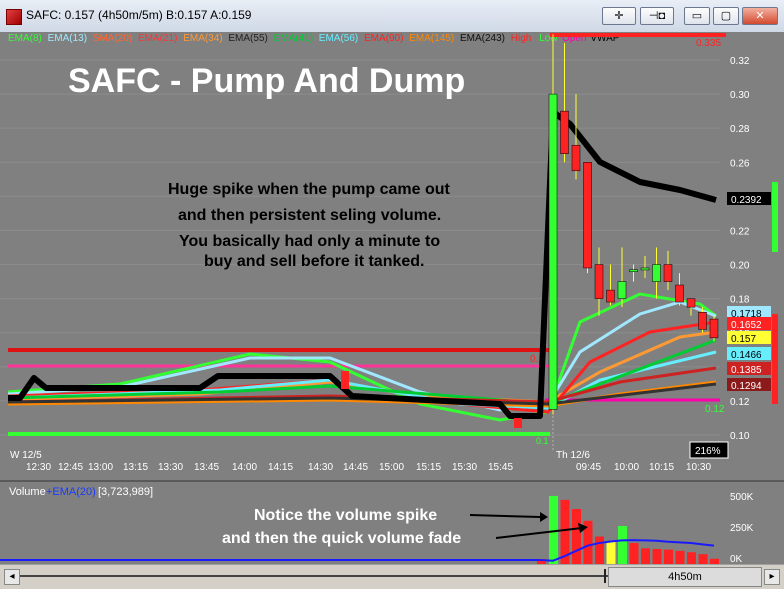  Describe the element at coordinates (357, 550) in the screenshot. I see `volume-ema-line` at that location.